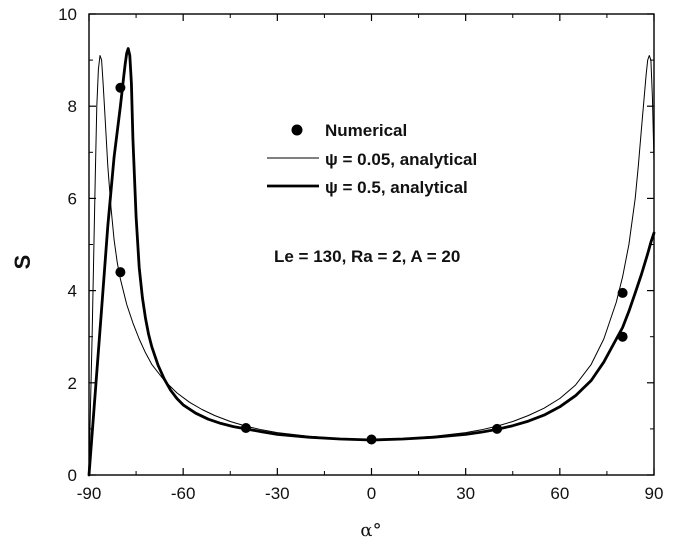  What do you see at coordinates (297, 130) in the screenshot?
I see `legend-marker-numerical` at bounding box center [297, 130].